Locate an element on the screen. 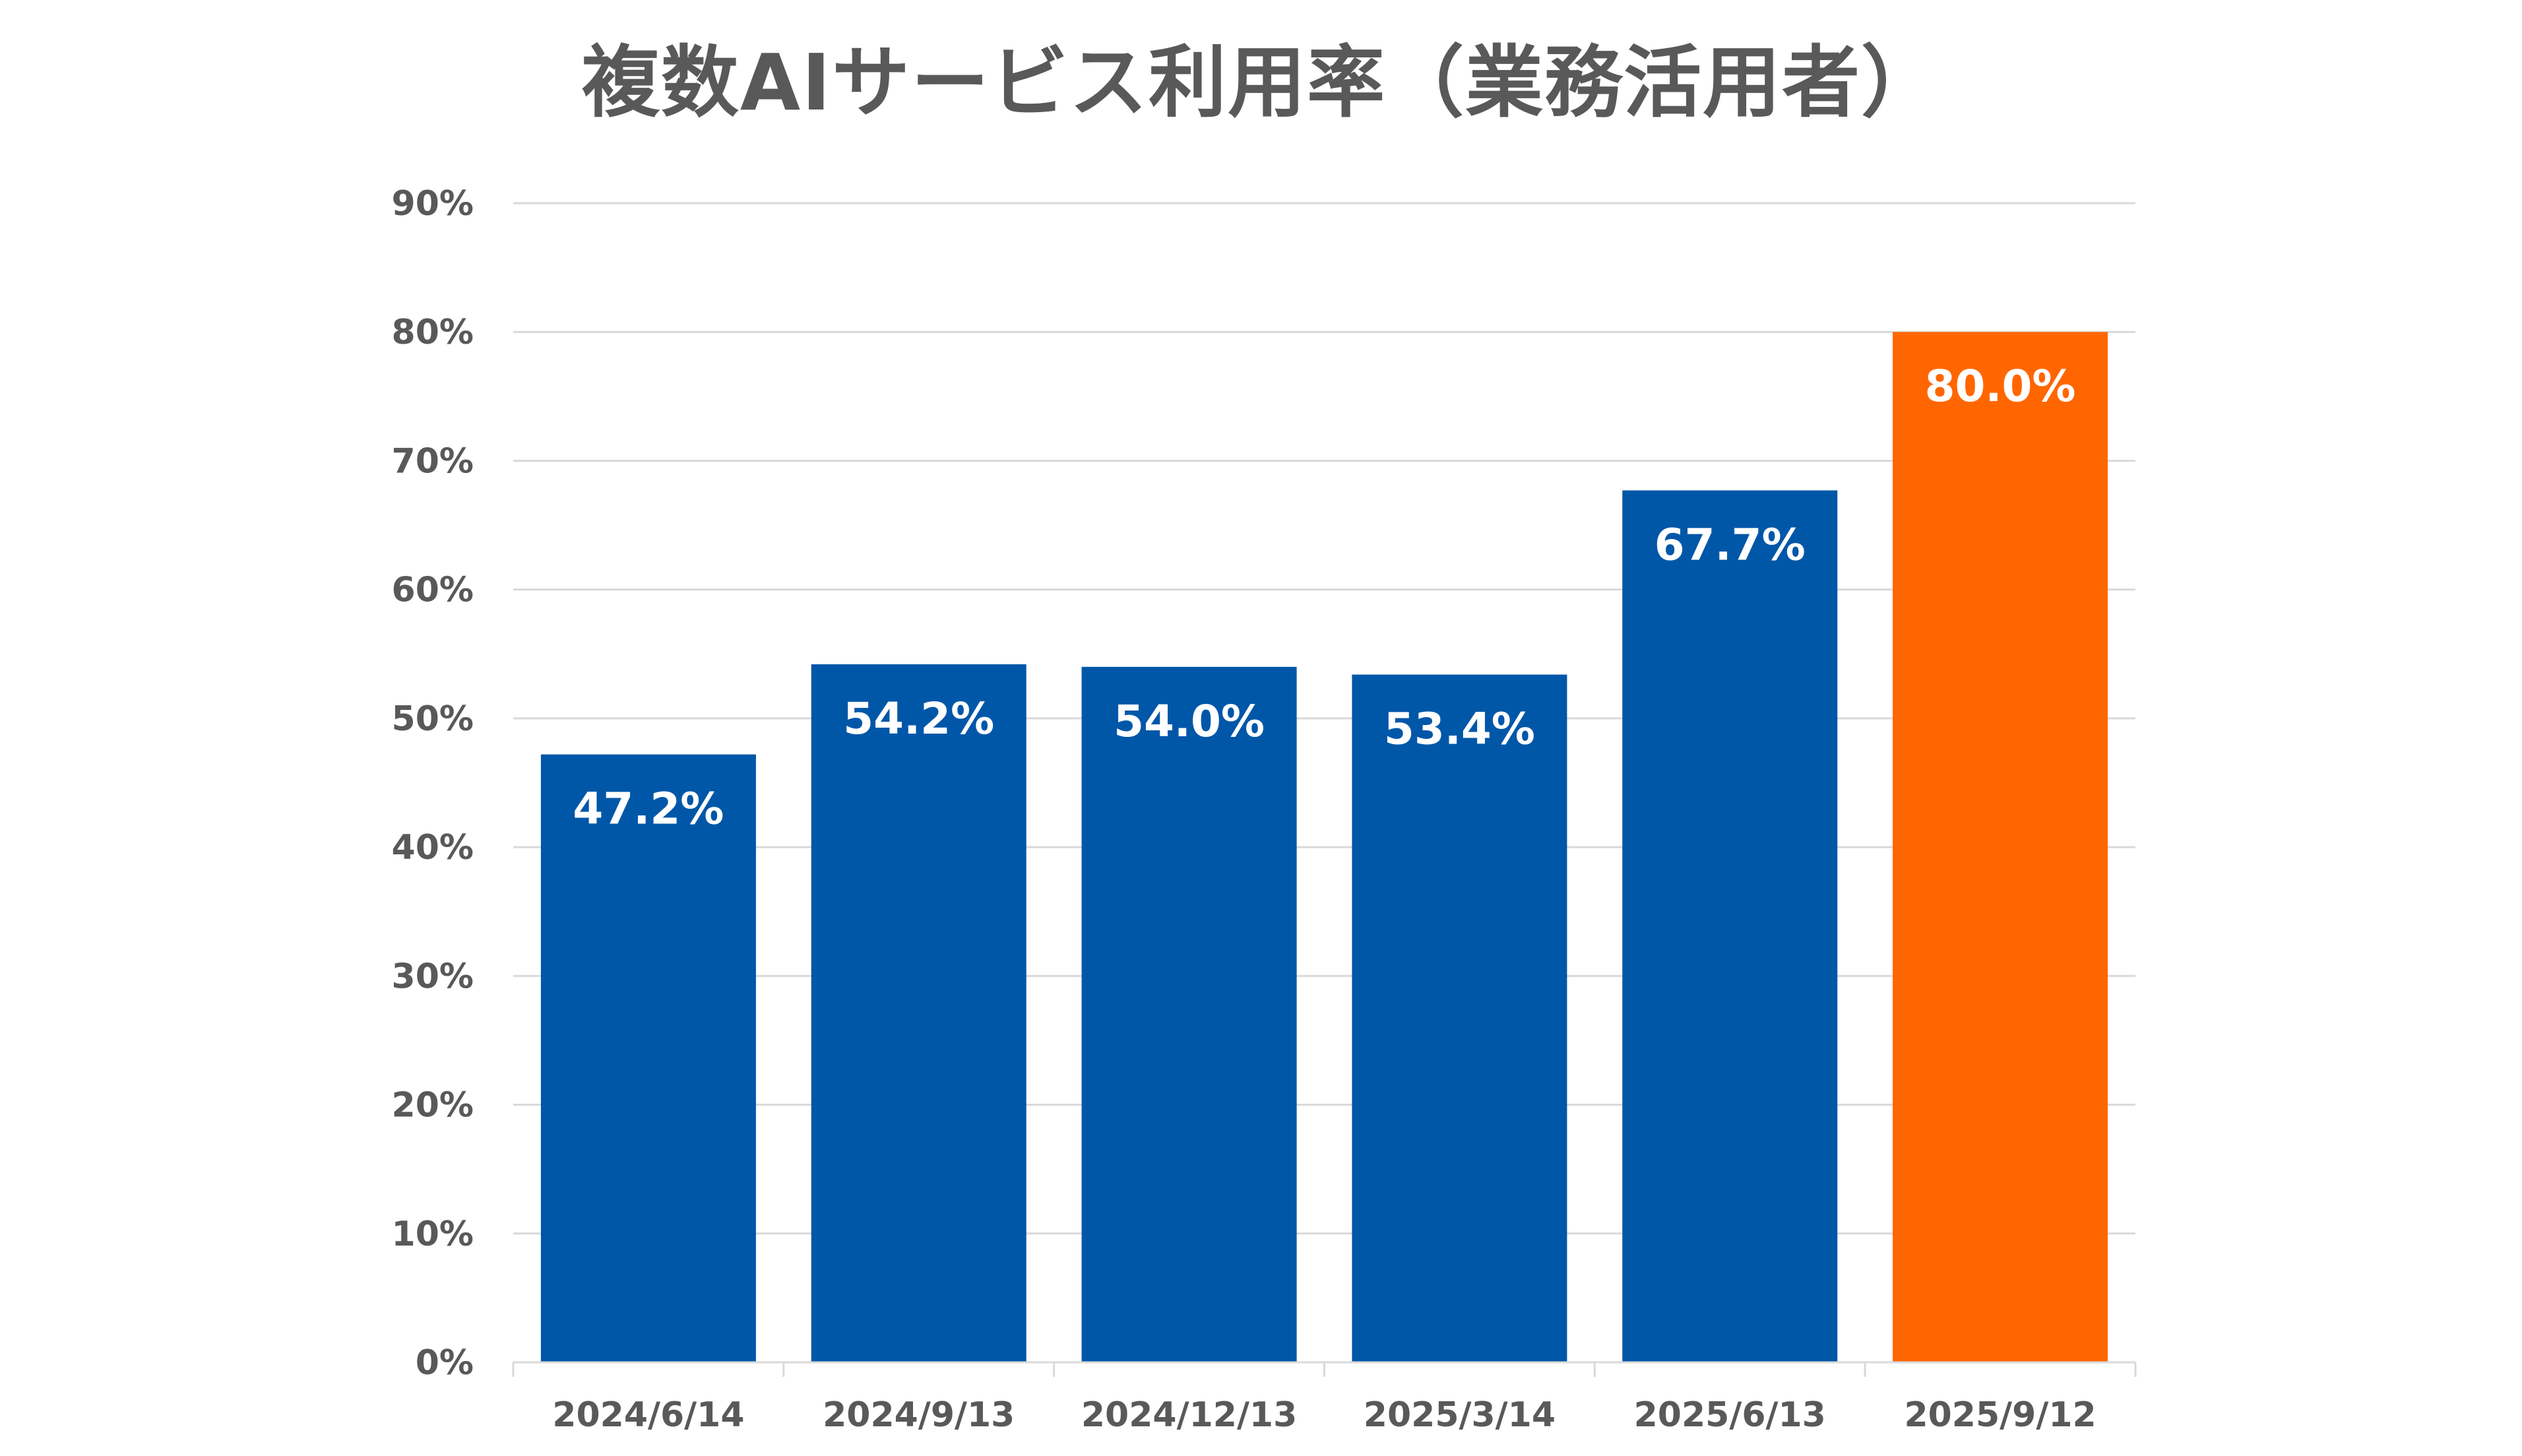 The width and height of the screenshot is (2522, 1456). y-tick-label: 0% is located at coordinates (445, 1363).